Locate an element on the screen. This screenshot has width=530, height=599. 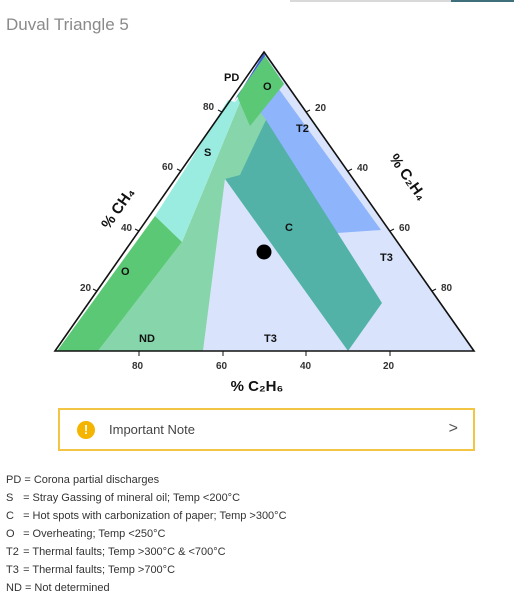
left-tick-label: 20 is located at coordinates (86, 288).